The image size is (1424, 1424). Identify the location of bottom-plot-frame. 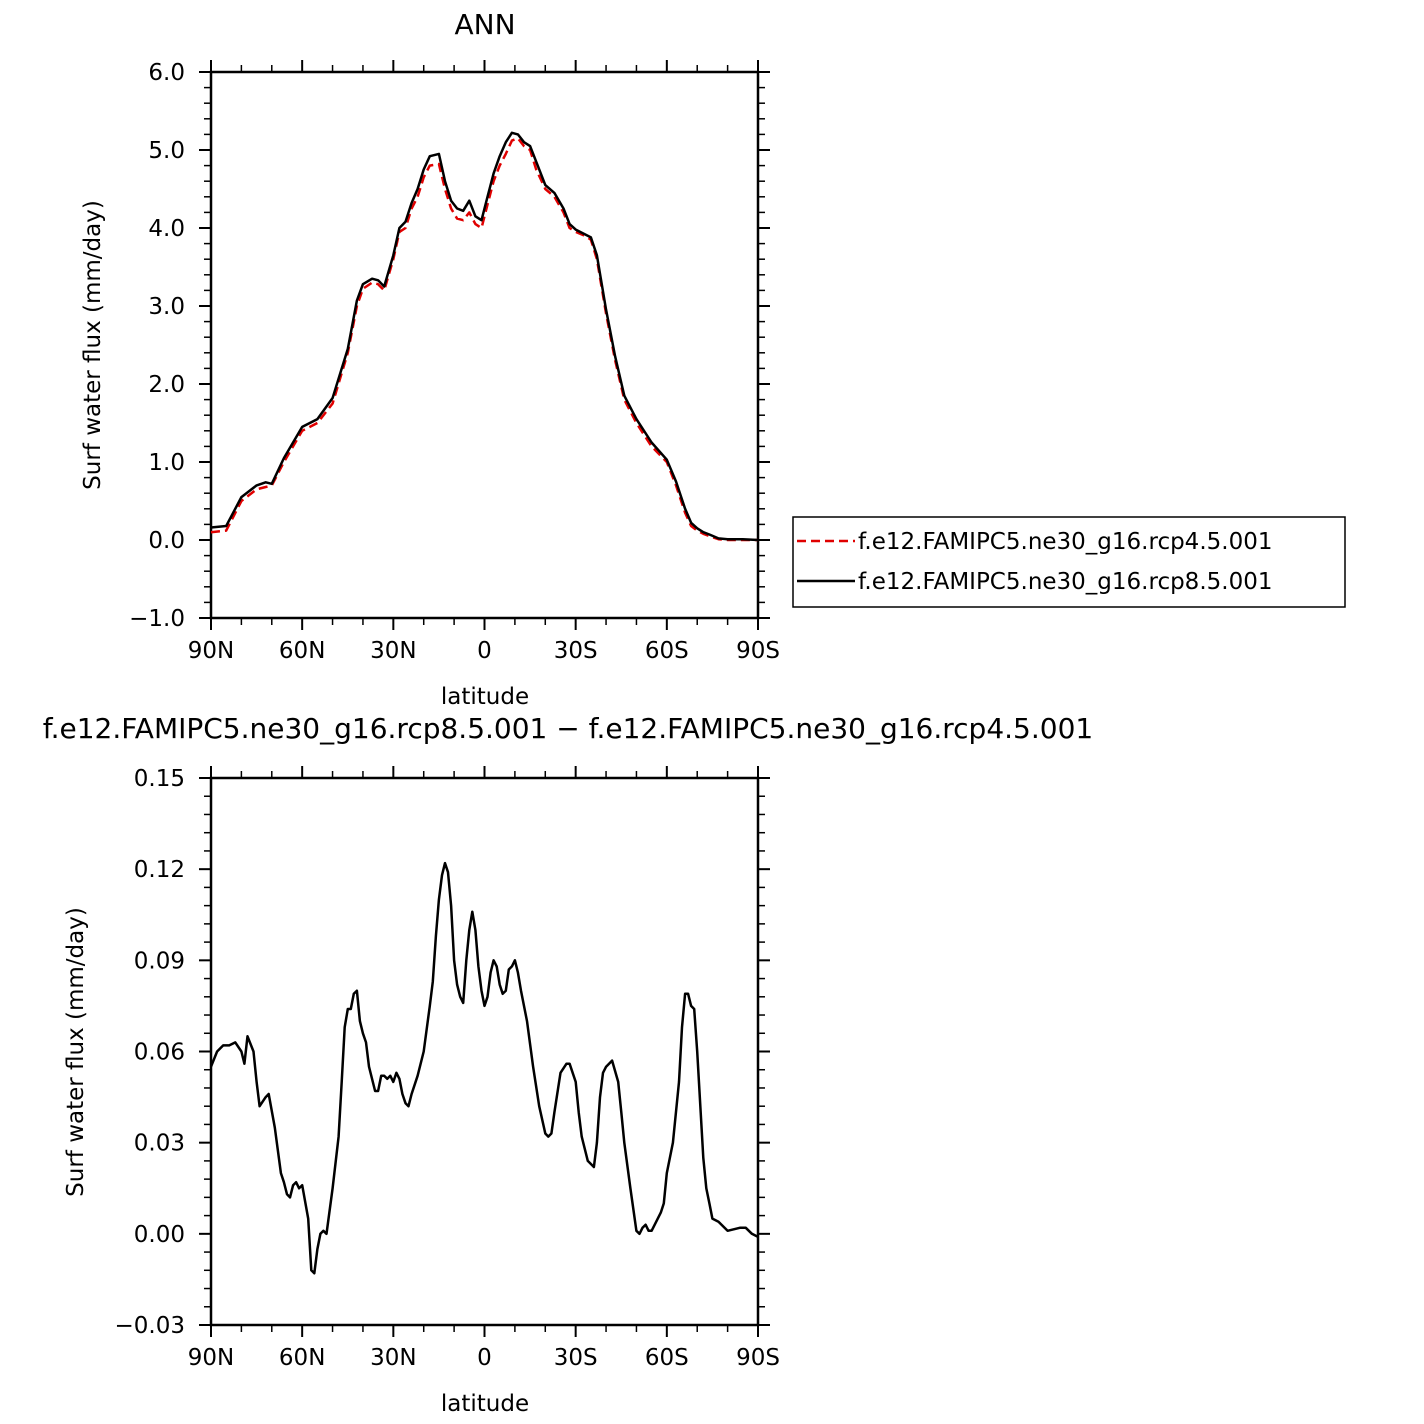
(484, 1051).